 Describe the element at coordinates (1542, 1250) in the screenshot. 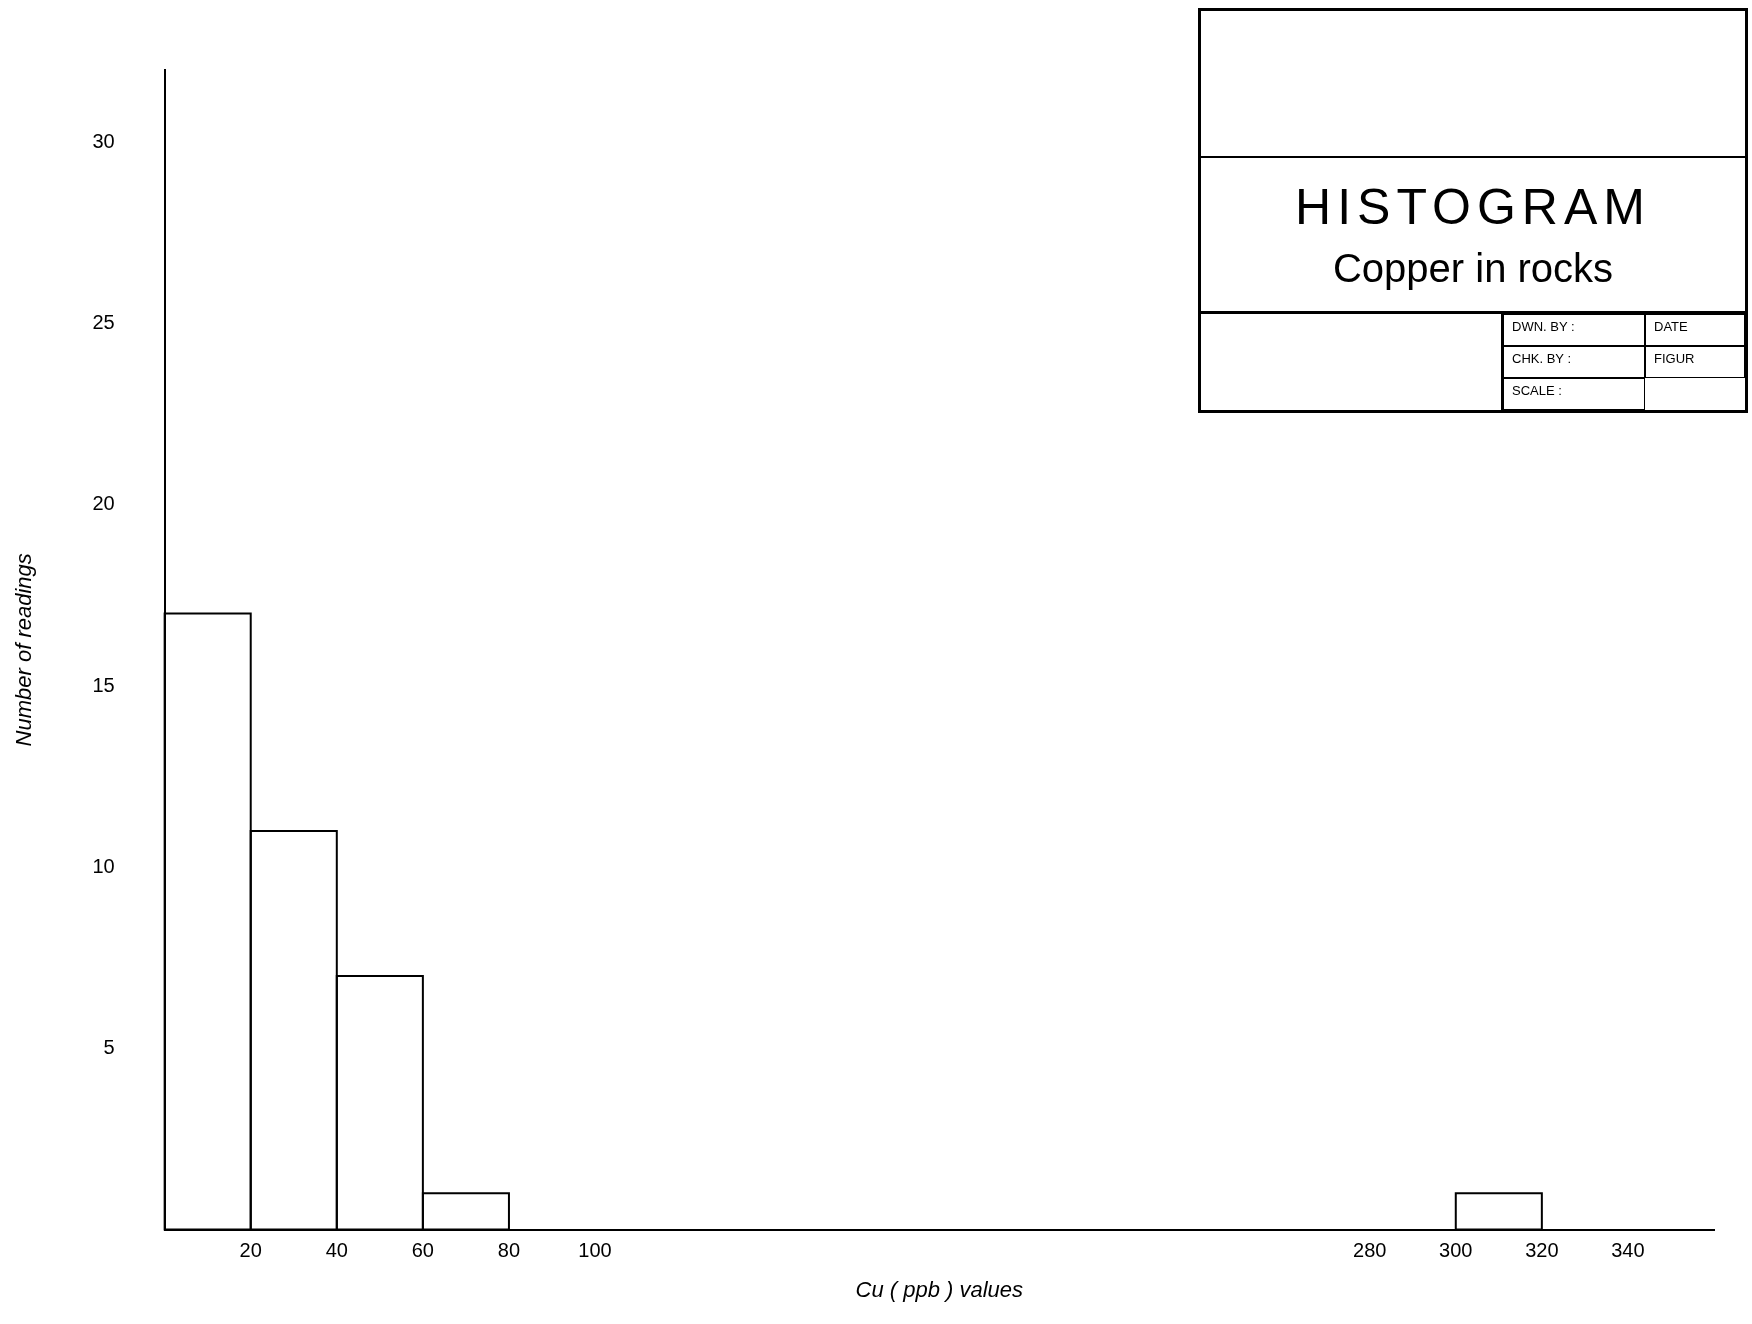

I see `x-tick-label: 320` at that location.